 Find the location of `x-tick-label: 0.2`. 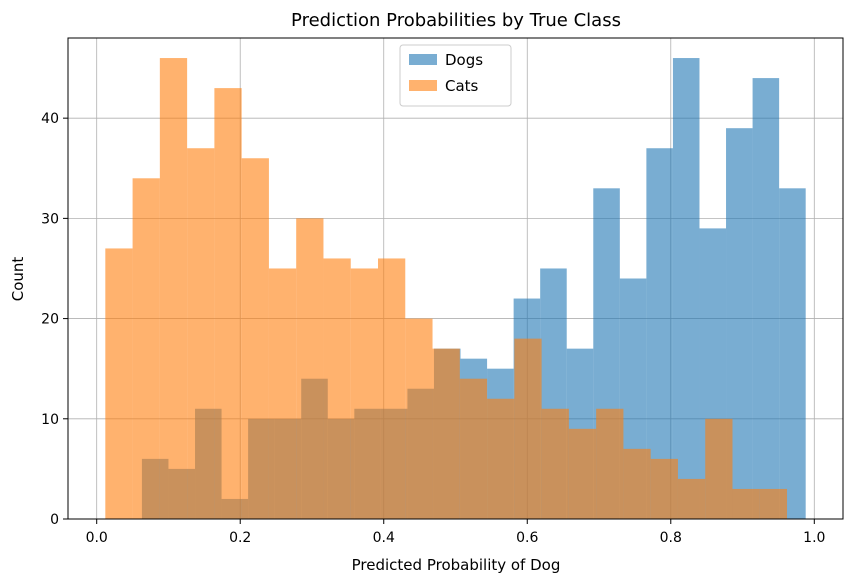

x-tick-label: 0.2 is located at coordinates (240, 538).